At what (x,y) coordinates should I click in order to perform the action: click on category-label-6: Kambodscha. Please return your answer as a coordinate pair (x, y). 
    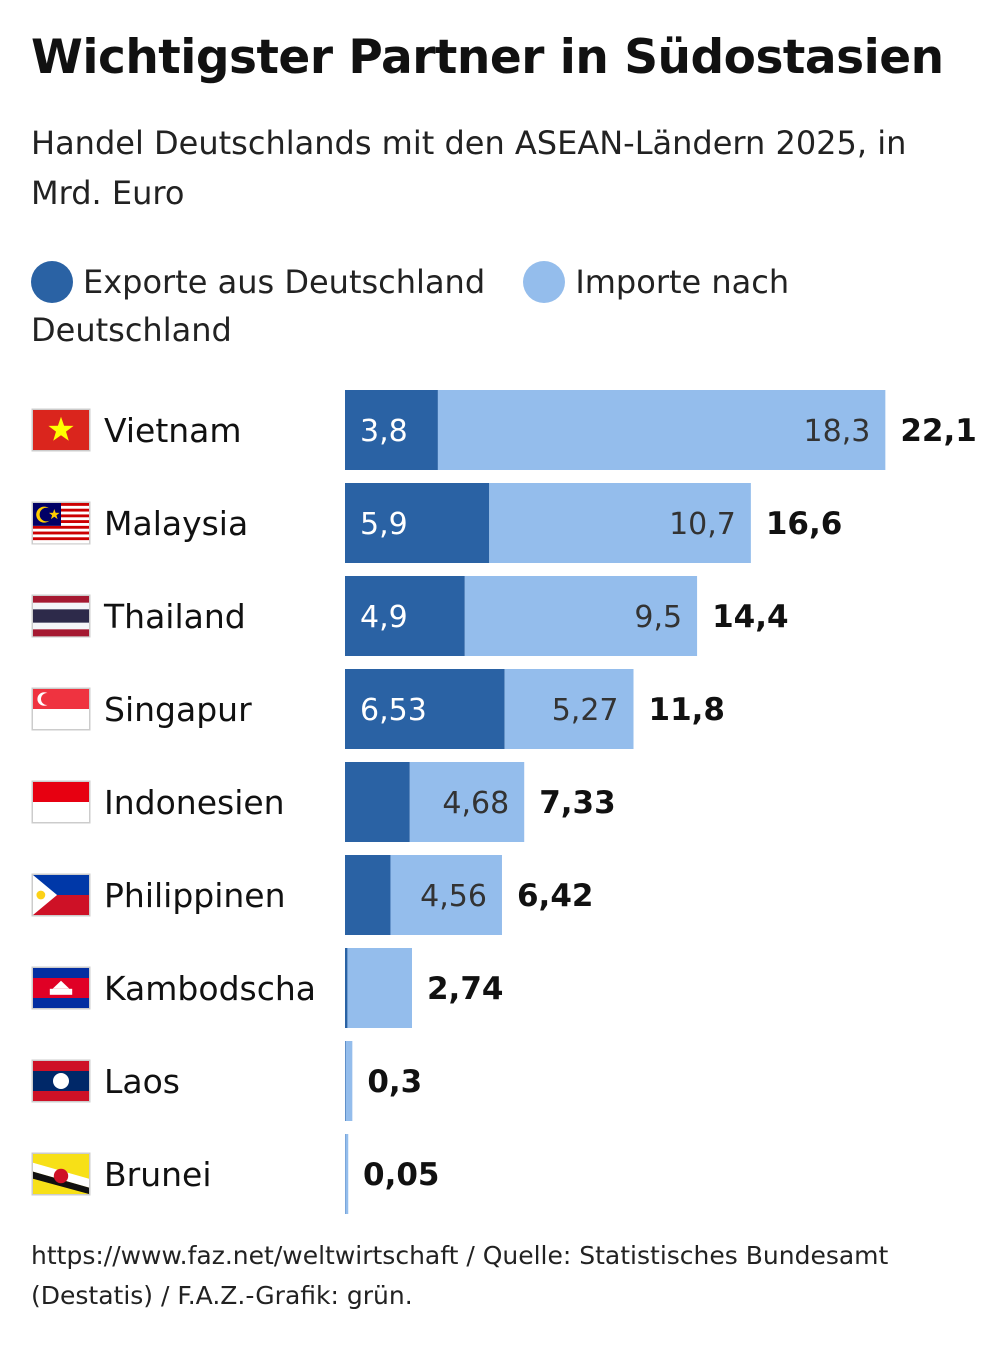
    Looking at the image, I should click on (210, 988).